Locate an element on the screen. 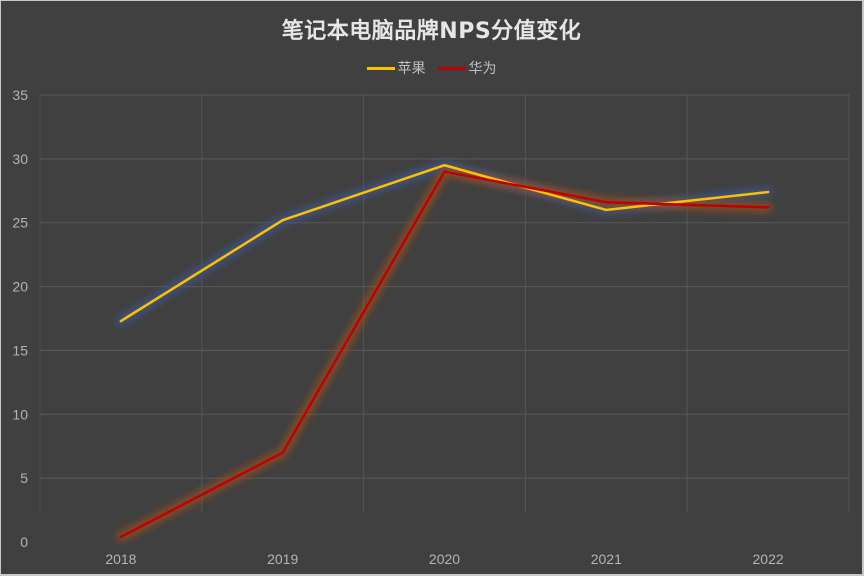 The width and height of the screenshot is (865, 577). legend-label-huawei: 华为 is located at coordinates (482, 69).